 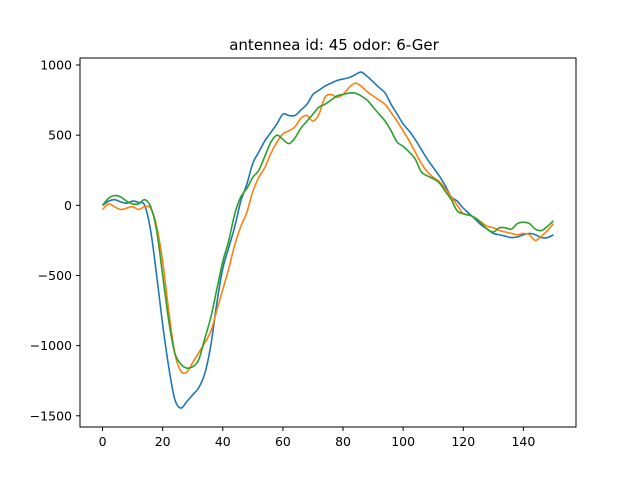 I want to click on x-tick-label: 140, so click(x=523, y=441).